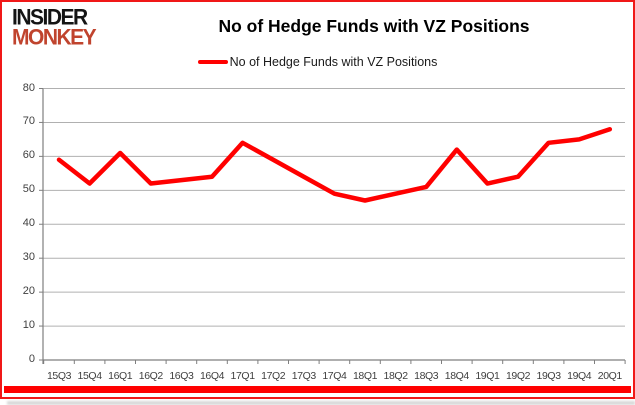  Describe the element at coordinates (28, 155) in the screenshot. I see `y-axis-label: 60` at that location.